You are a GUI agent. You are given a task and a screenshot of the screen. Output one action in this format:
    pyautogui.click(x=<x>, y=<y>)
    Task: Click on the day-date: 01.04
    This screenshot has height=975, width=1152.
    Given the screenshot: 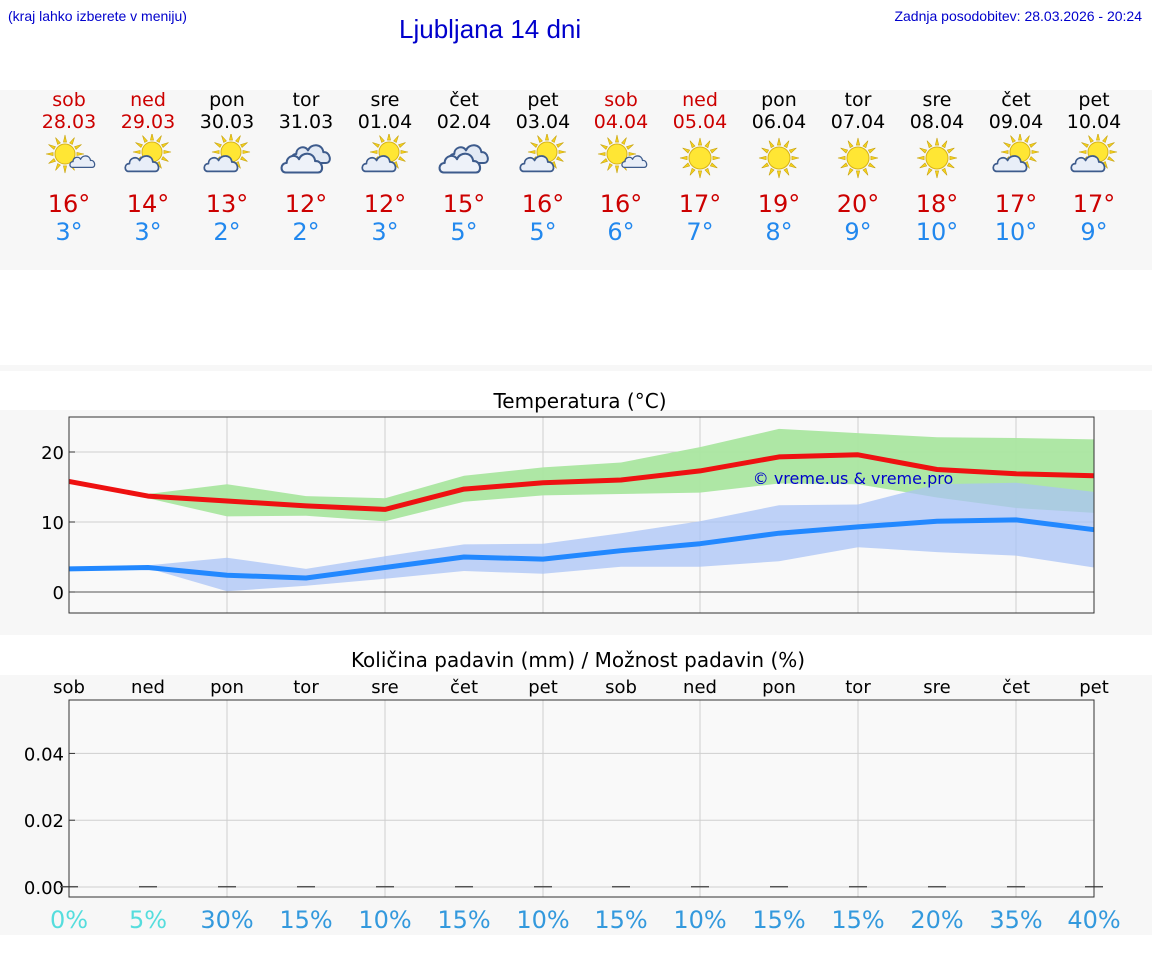 What is the action you would take?
    pyautogui.click(x=385, y=122)
    